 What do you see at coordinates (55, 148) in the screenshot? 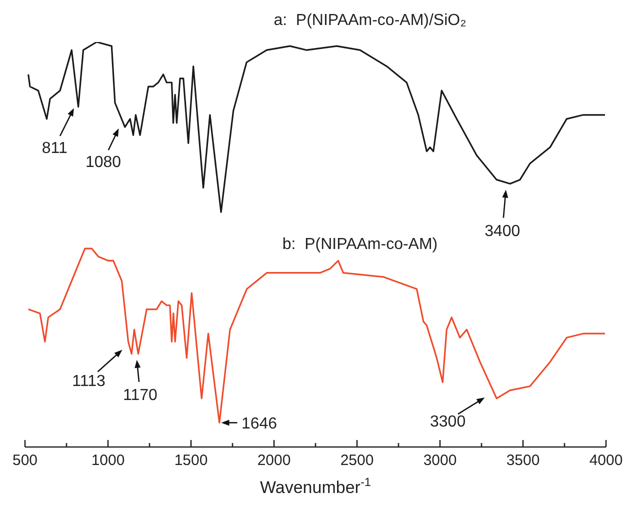
I see `annotation: 811` at bounding box center [55, 148].